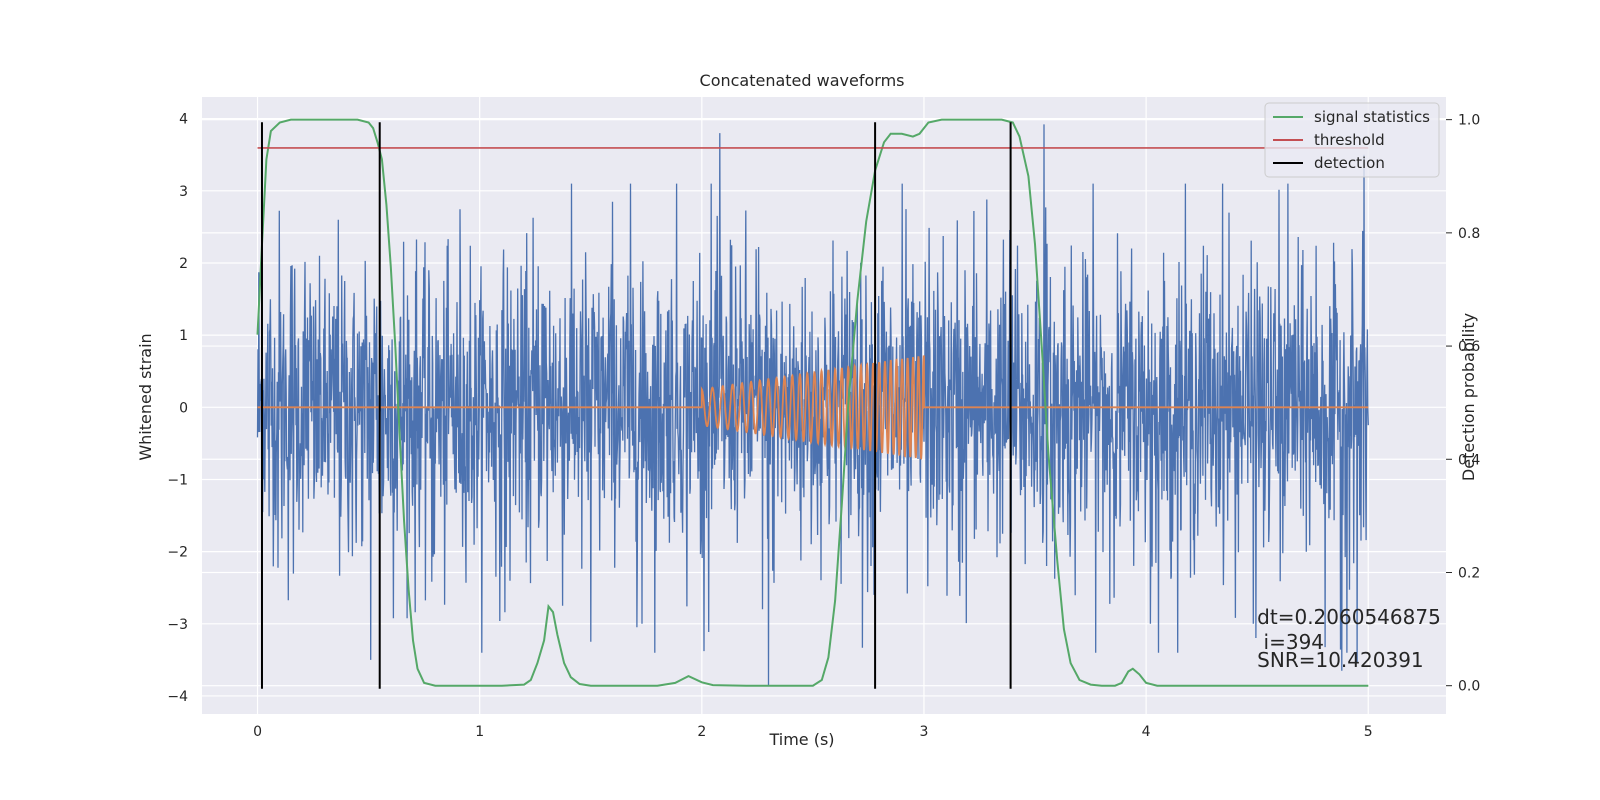 The height and width of the screenshot is (800, 1600). What do you see at coordinates (802, 80) in the screenshot?
I see `chart-title: Concatenated waveforms` at bounding box center [802, 80].